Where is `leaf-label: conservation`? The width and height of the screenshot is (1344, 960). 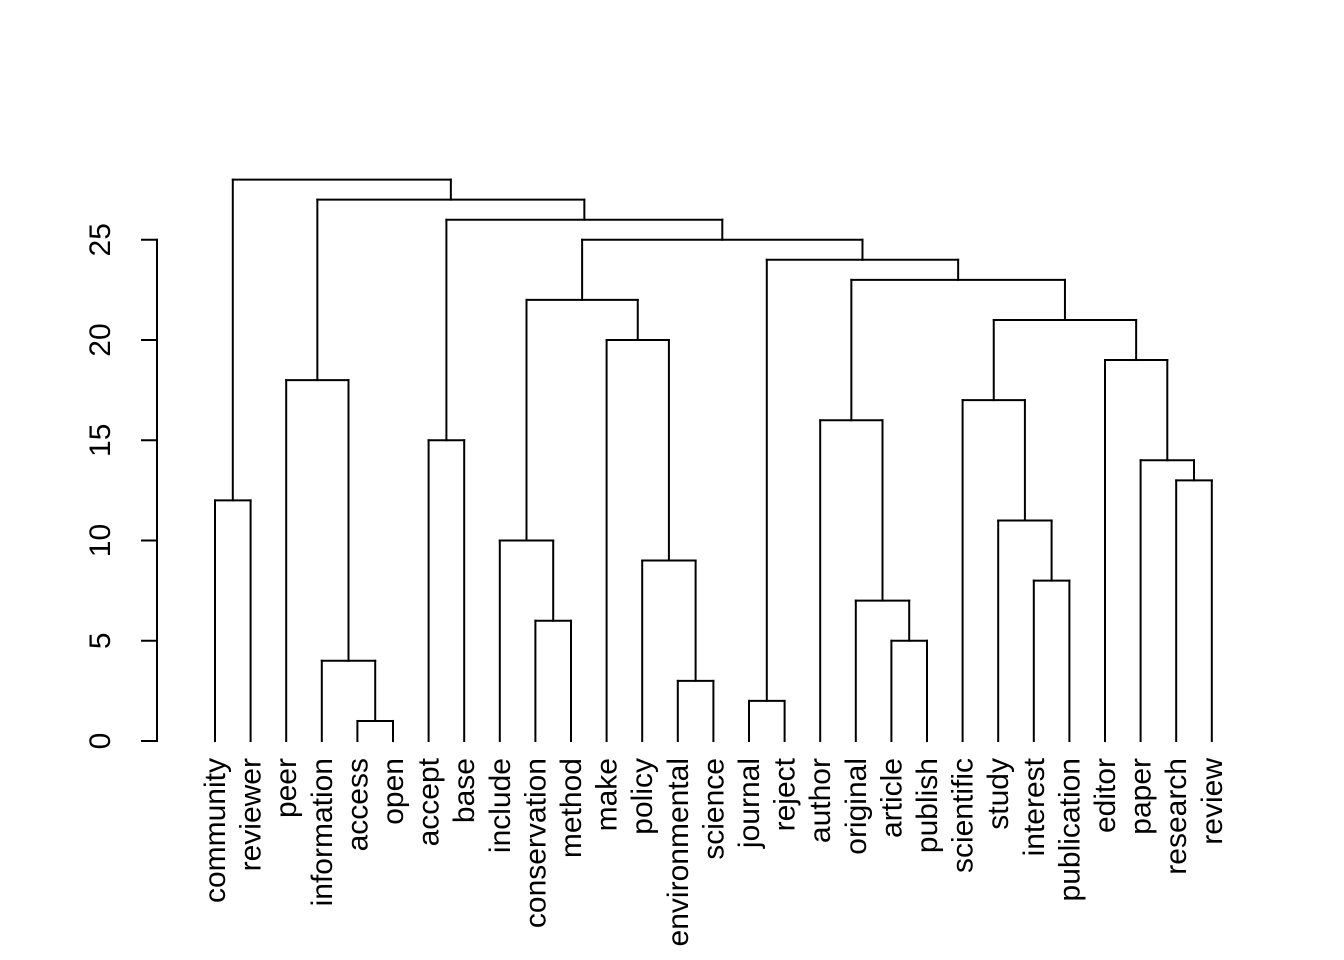
leaf-label: conservation is located at coordinates (535, 843).